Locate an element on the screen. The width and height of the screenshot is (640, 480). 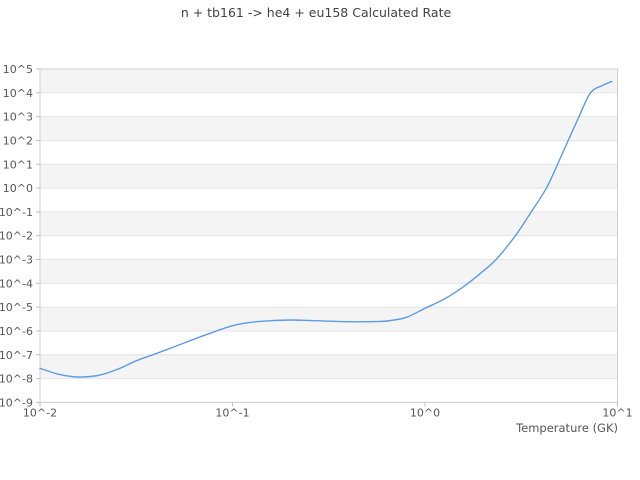
x-tick-label: 10^0 is located at coordinates (425, 412).